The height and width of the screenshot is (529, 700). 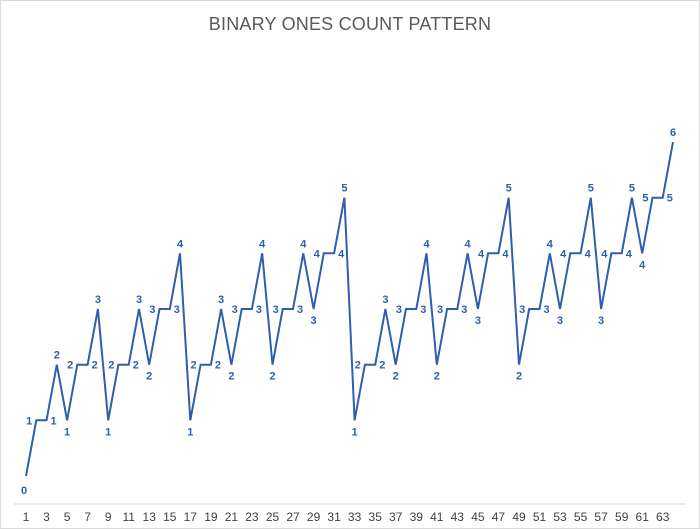 I want to click on x-tick-label: 45, so click(x=478, y=517).